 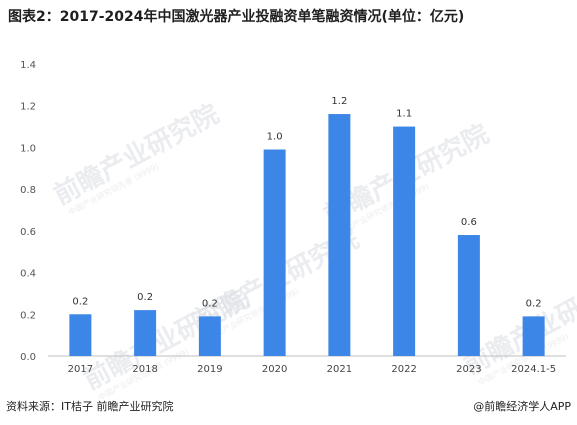 What do you see at coordinates (339, 235) in the screenshot?
I see `bar-2021` at bounding box center [339, 235].